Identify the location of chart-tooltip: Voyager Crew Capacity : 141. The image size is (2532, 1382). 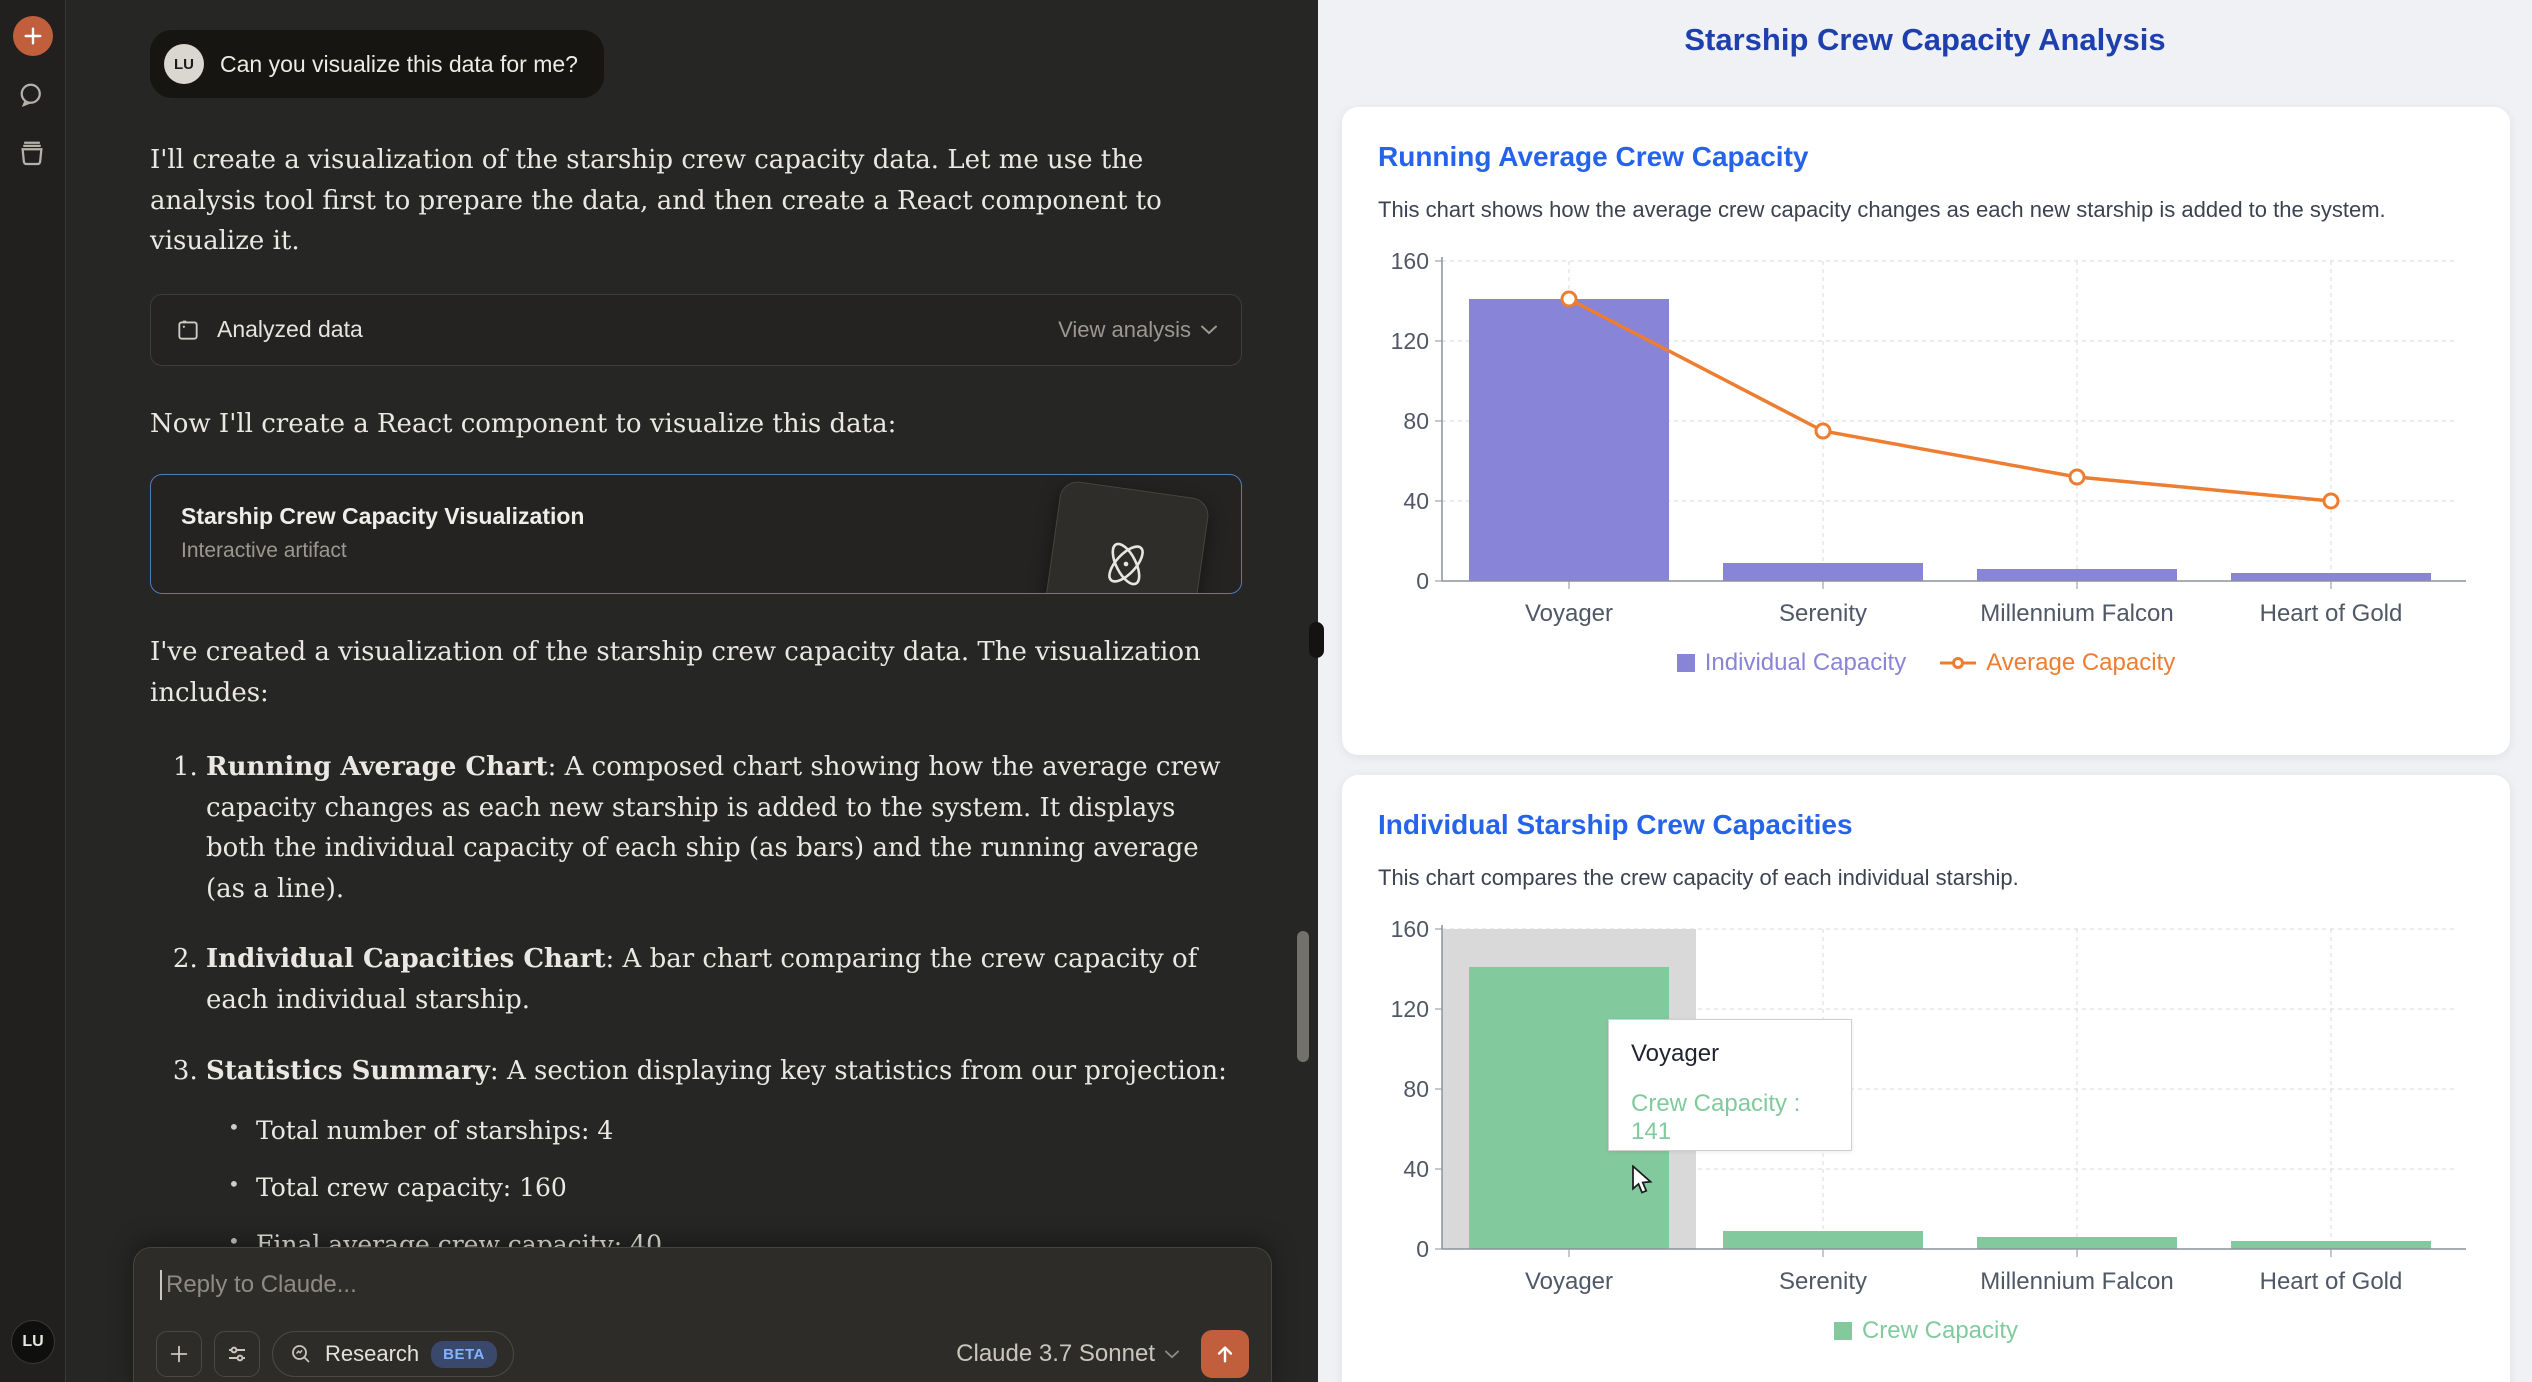
(1730, 1085).